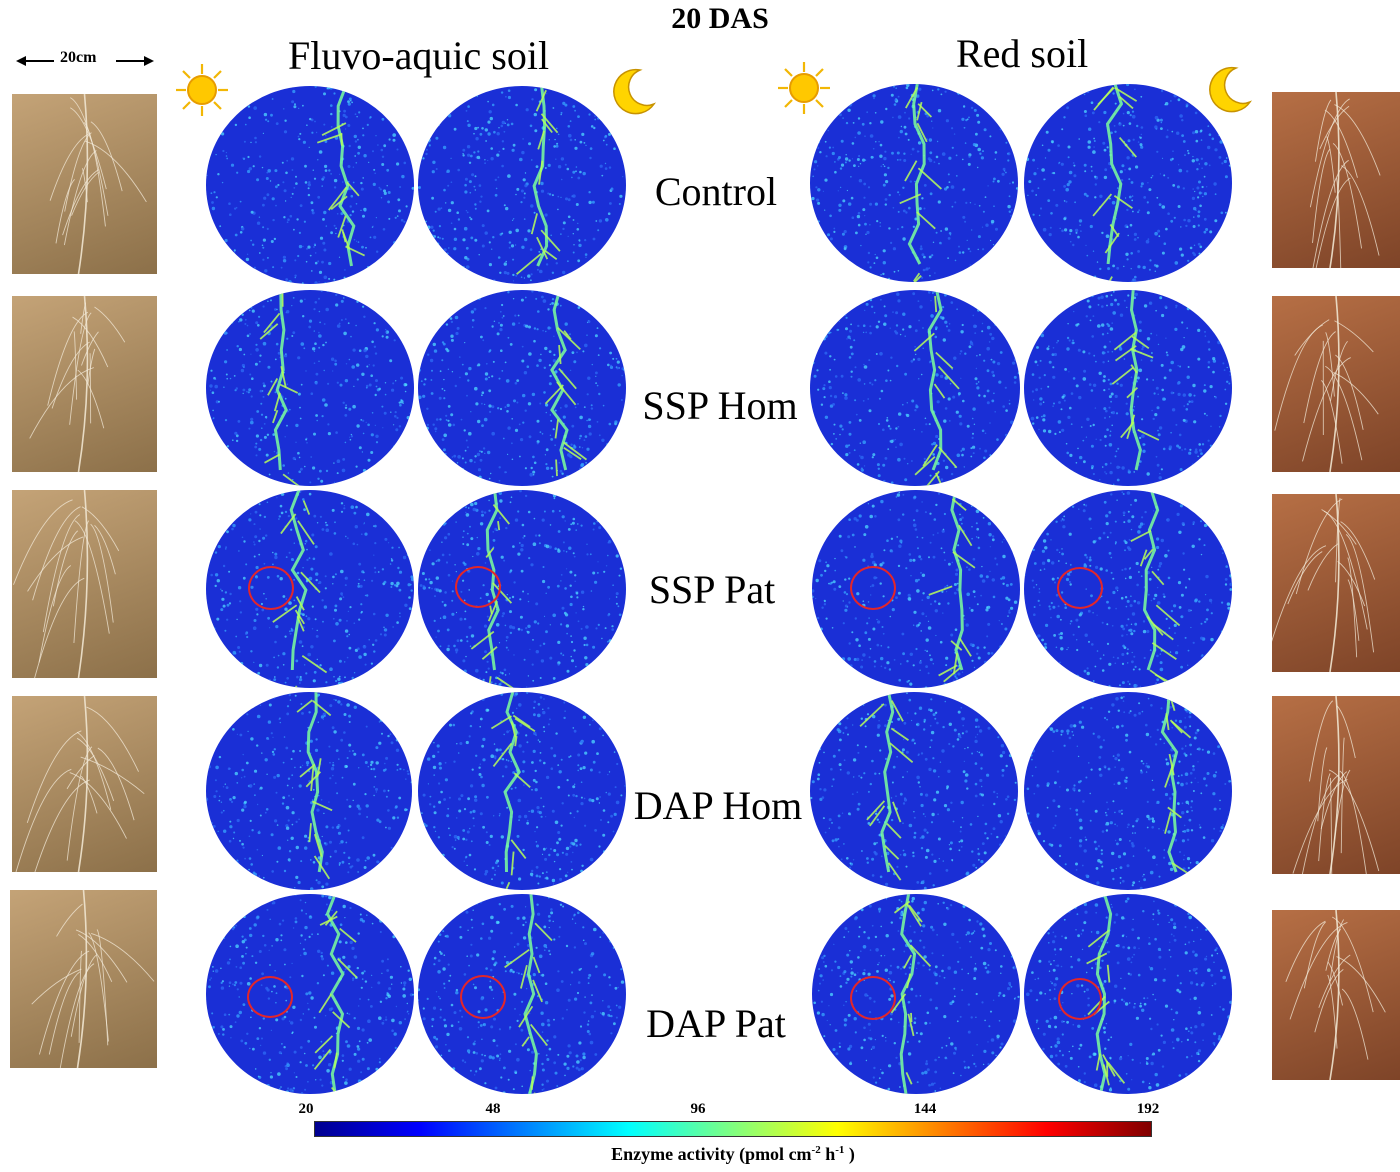 This screenshot has width=1400, height=1172. I want to click on root-photo-fluvo-ssp-pat, so click(84, 591).